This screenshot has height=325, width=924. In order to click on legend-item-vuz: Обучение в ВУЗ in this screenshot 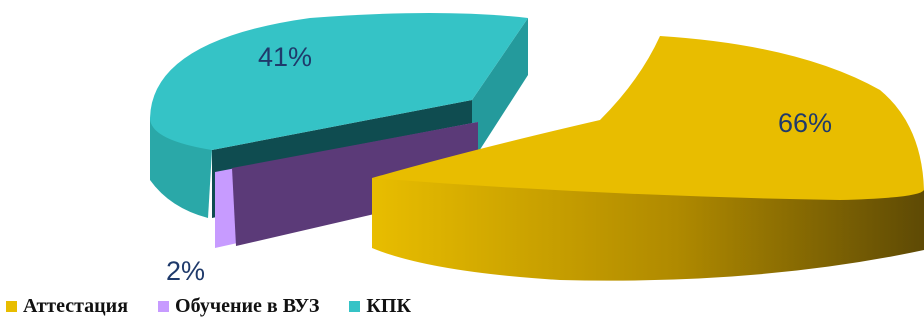, I will do `click(238, 306)`.